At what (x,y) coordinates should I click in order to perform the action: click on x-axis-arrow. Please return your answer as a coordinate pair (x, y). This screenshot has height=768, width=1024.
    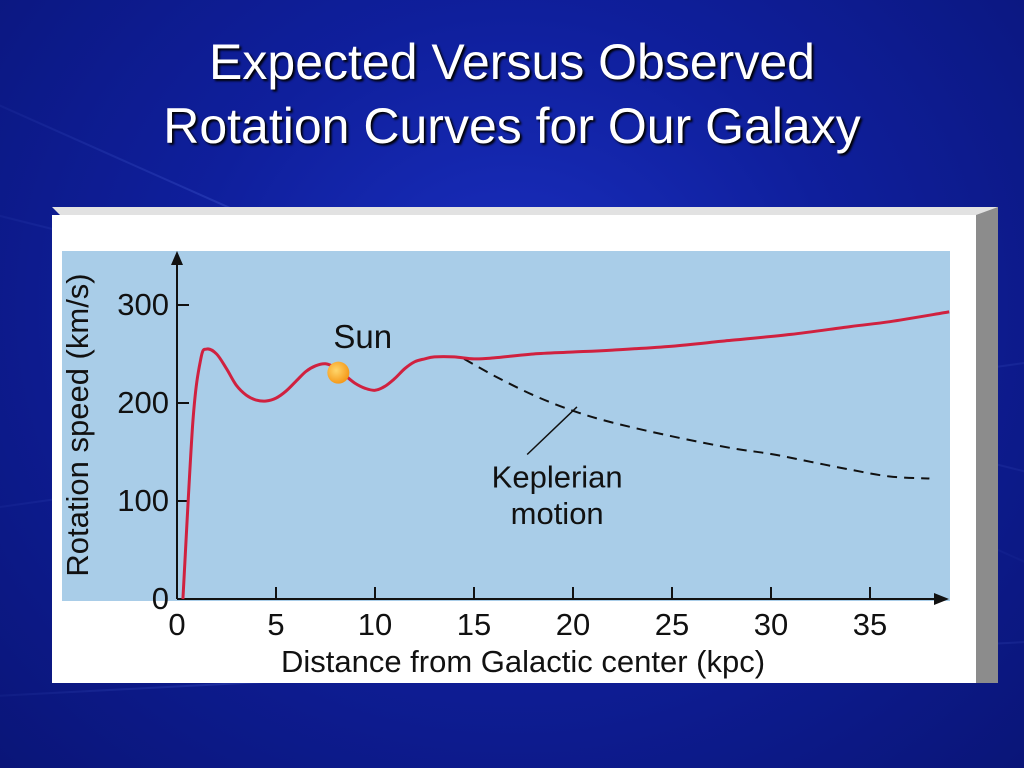
    Looking at the image, I should click on (941, 599).